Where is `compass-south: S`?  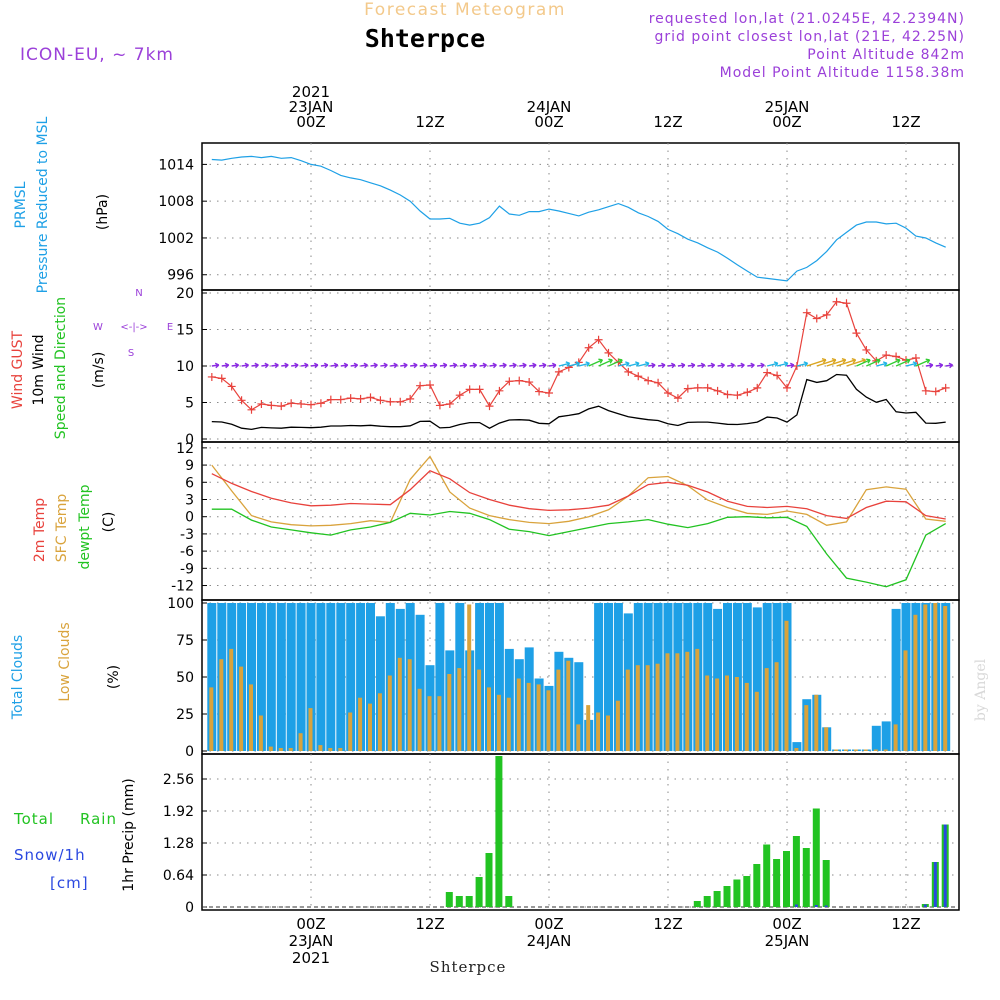 compass-south: S is located at coordinates (131, 353).